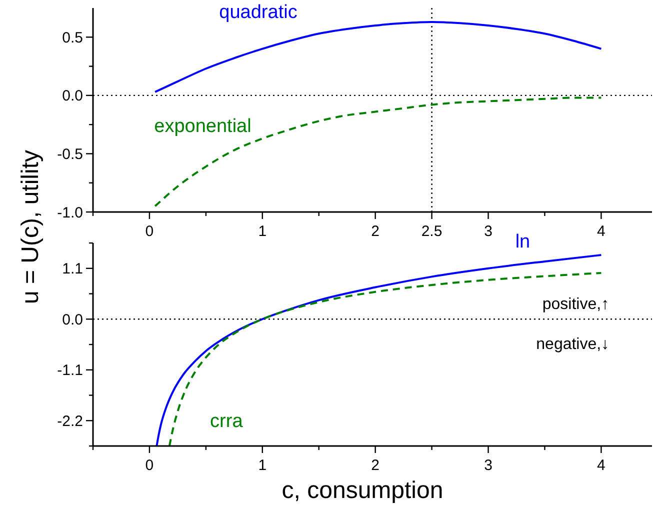 The width and height of the screenshot is (656, 508). What do you see at coordinates (576, 305) in the screenshot?
I see `annotation: positive,↑` at bounding box center [576, 305].